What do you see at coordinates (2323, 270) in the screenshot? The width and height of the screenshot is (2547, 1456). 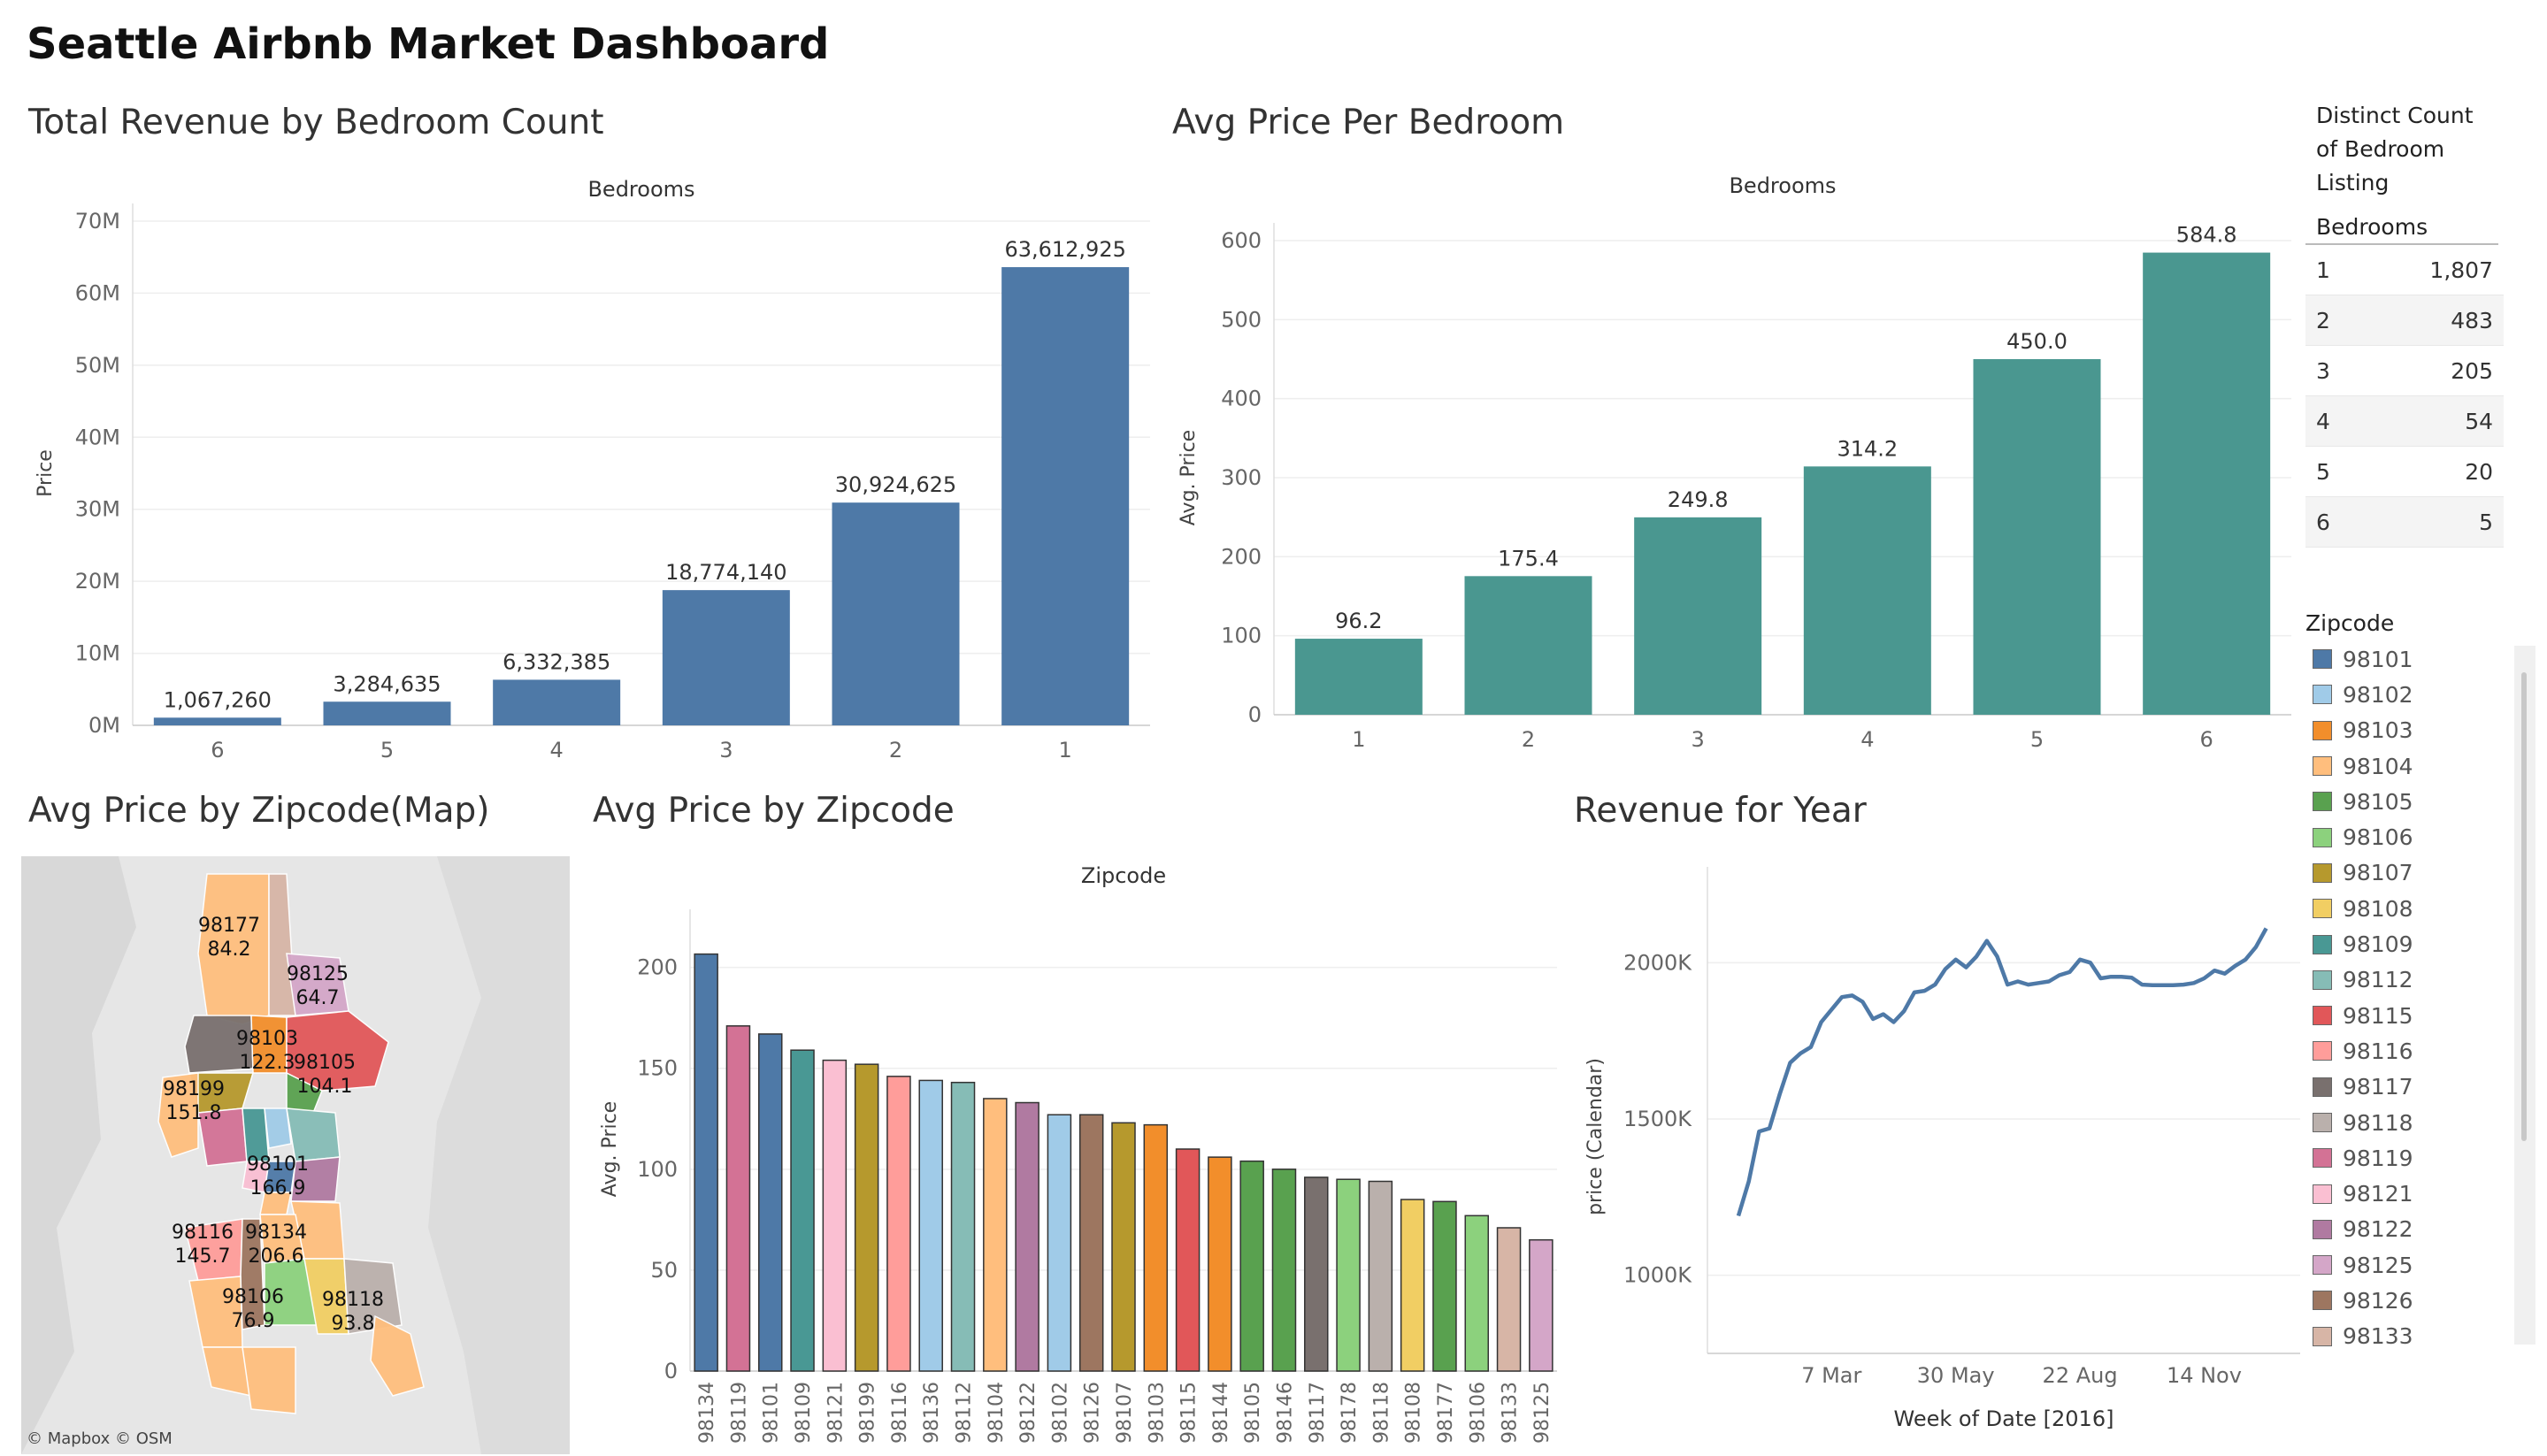 I see `bedrooms-cell: 1` at bounding box center [2323, 270].